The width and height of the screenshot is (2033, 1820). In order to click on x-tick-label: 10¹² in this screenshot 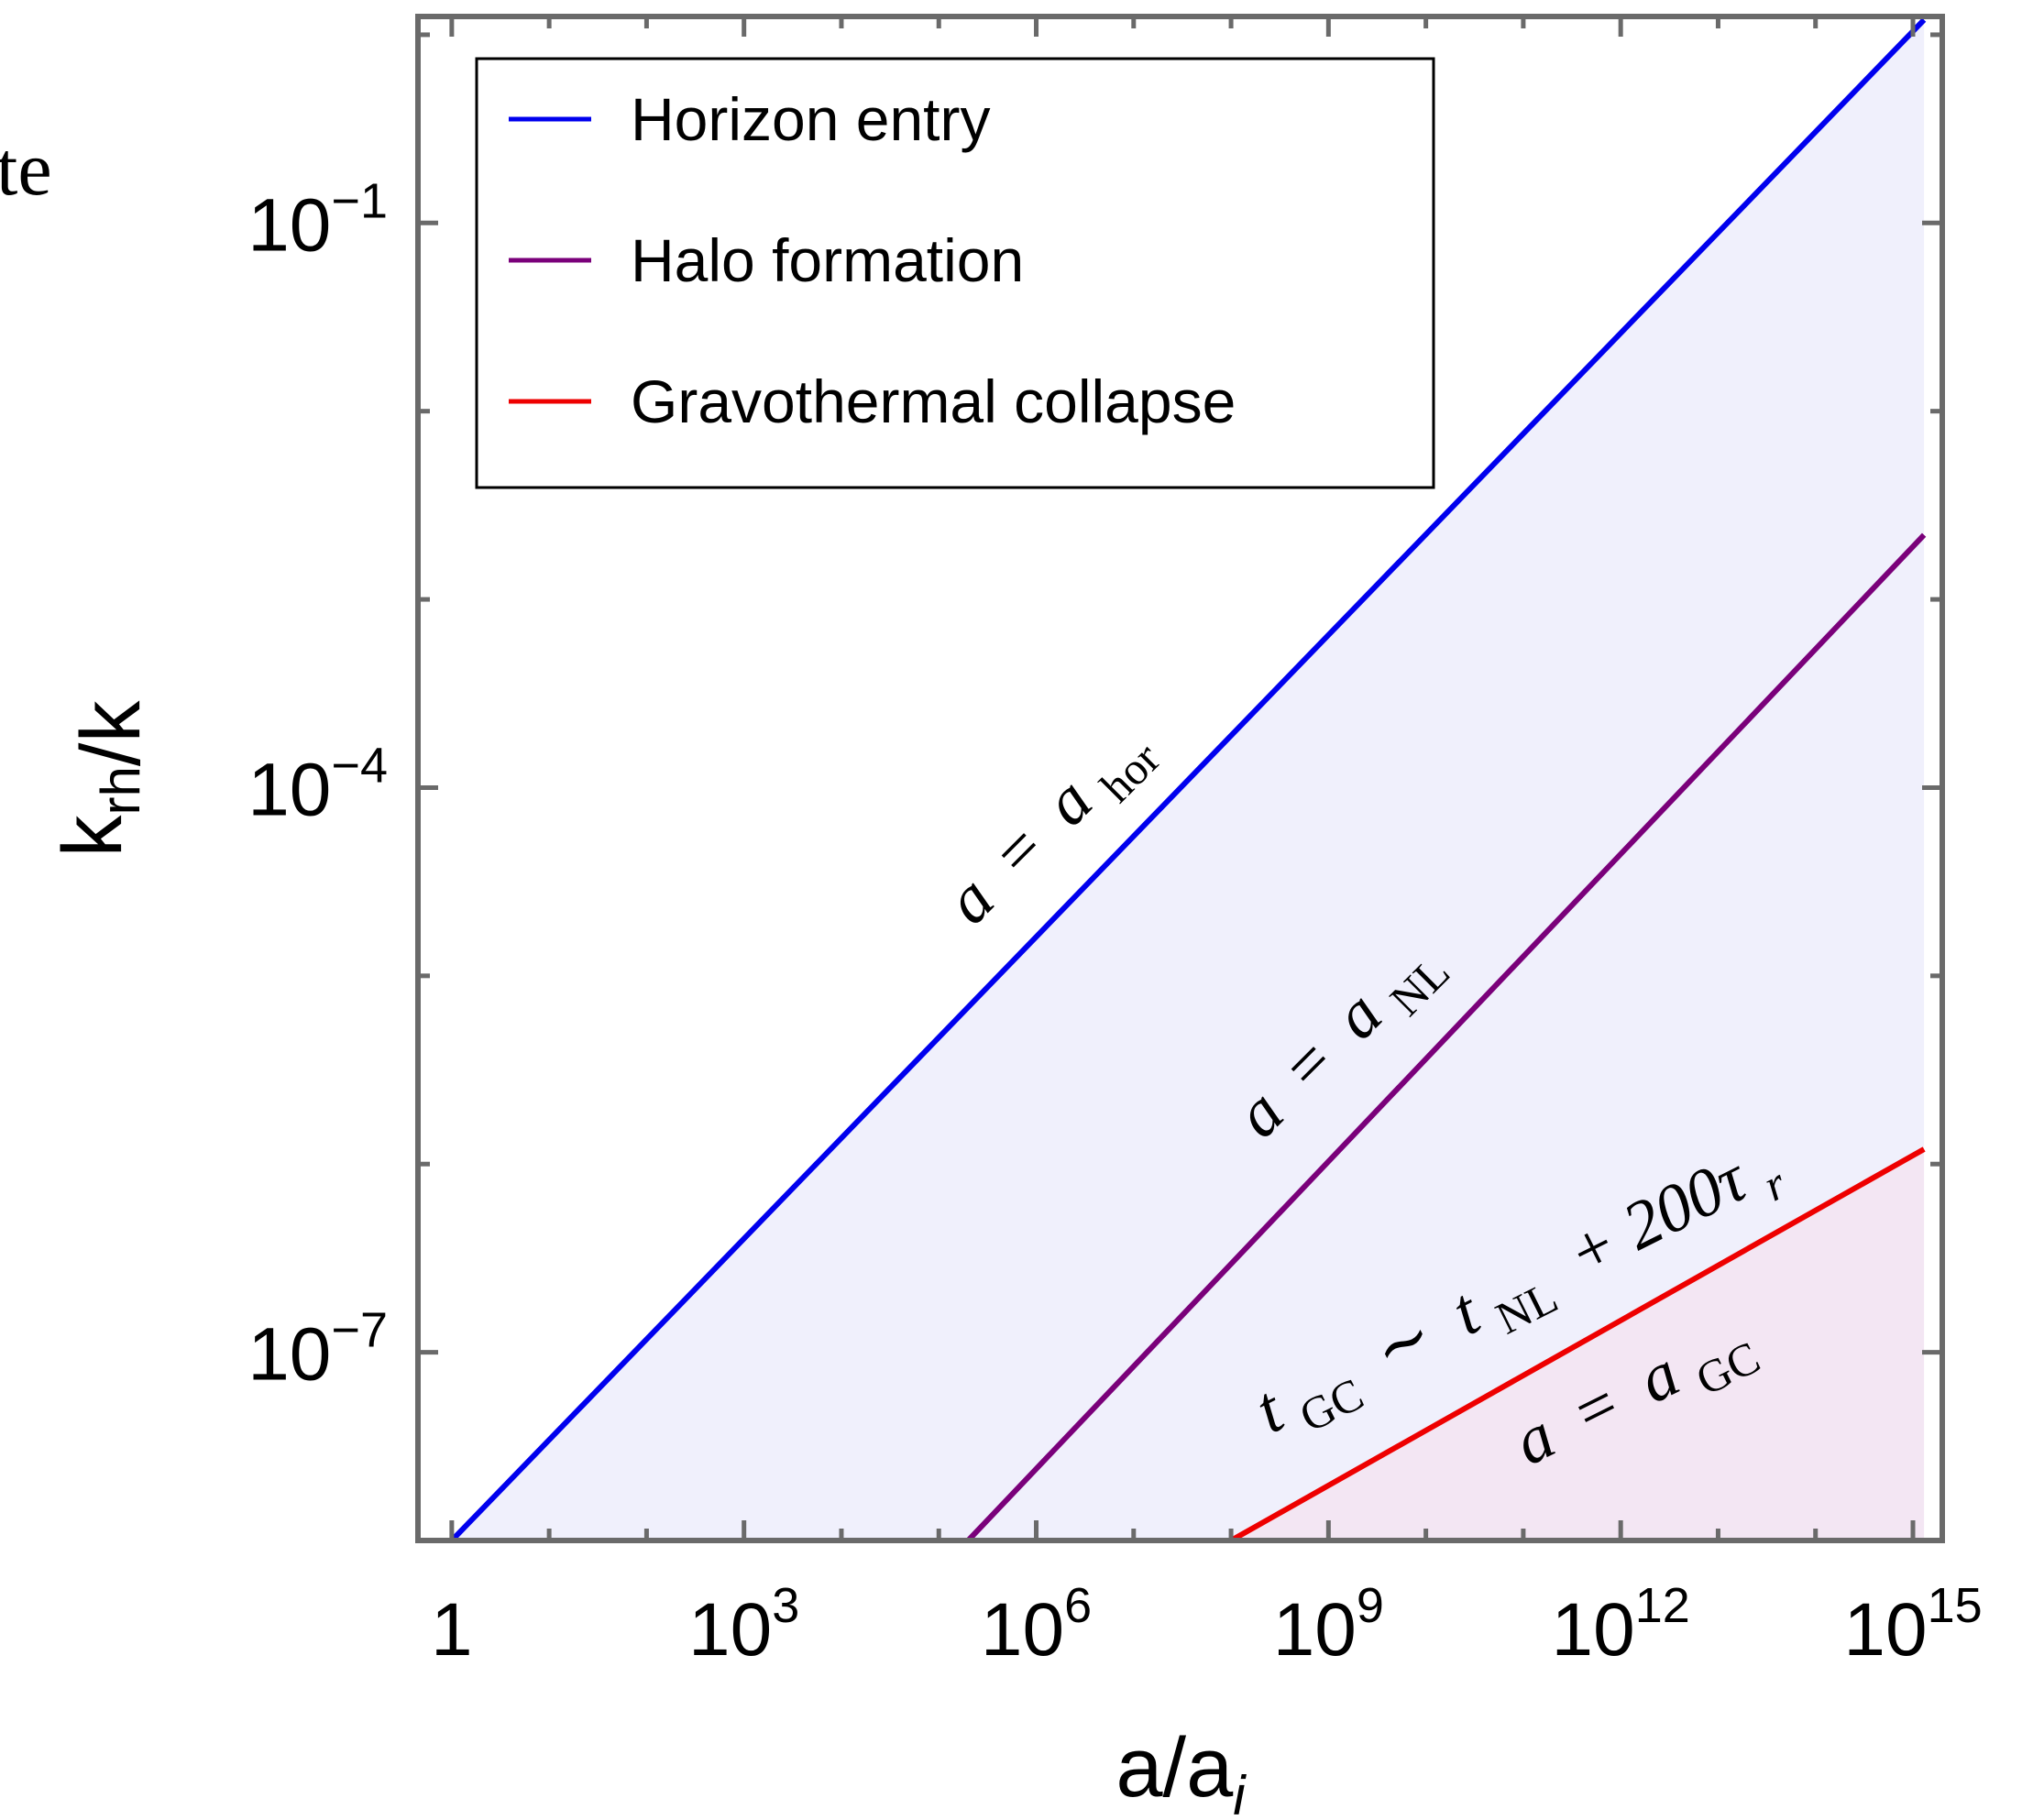, I will do `click(1621, 1625)`.